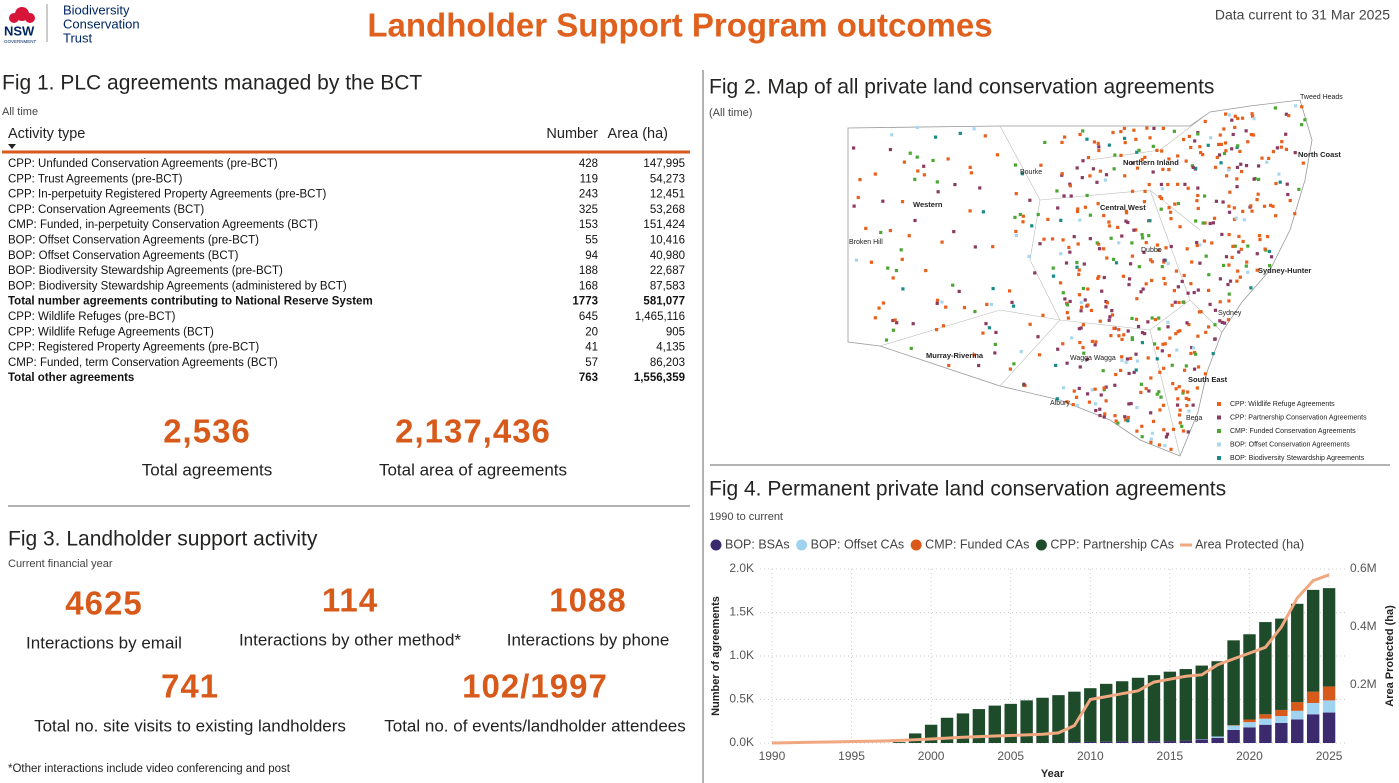  Describe the element at coordinates (757, 544) in the screenshot. I see `legend-label: BOP: BSAs` at that location.